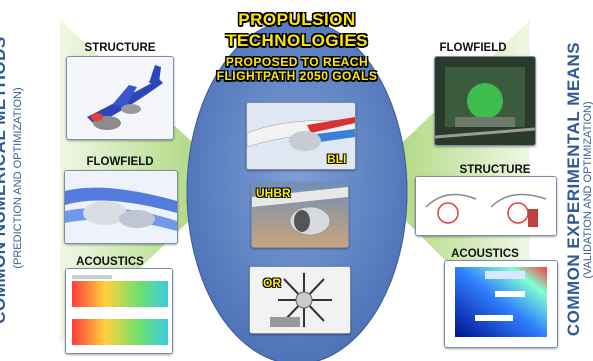  Describe the element at coordinates (297, 76) in the screenshot. I see `center-subtitle-line2: FLIGHTPATH 2050 GOALS` at that location.